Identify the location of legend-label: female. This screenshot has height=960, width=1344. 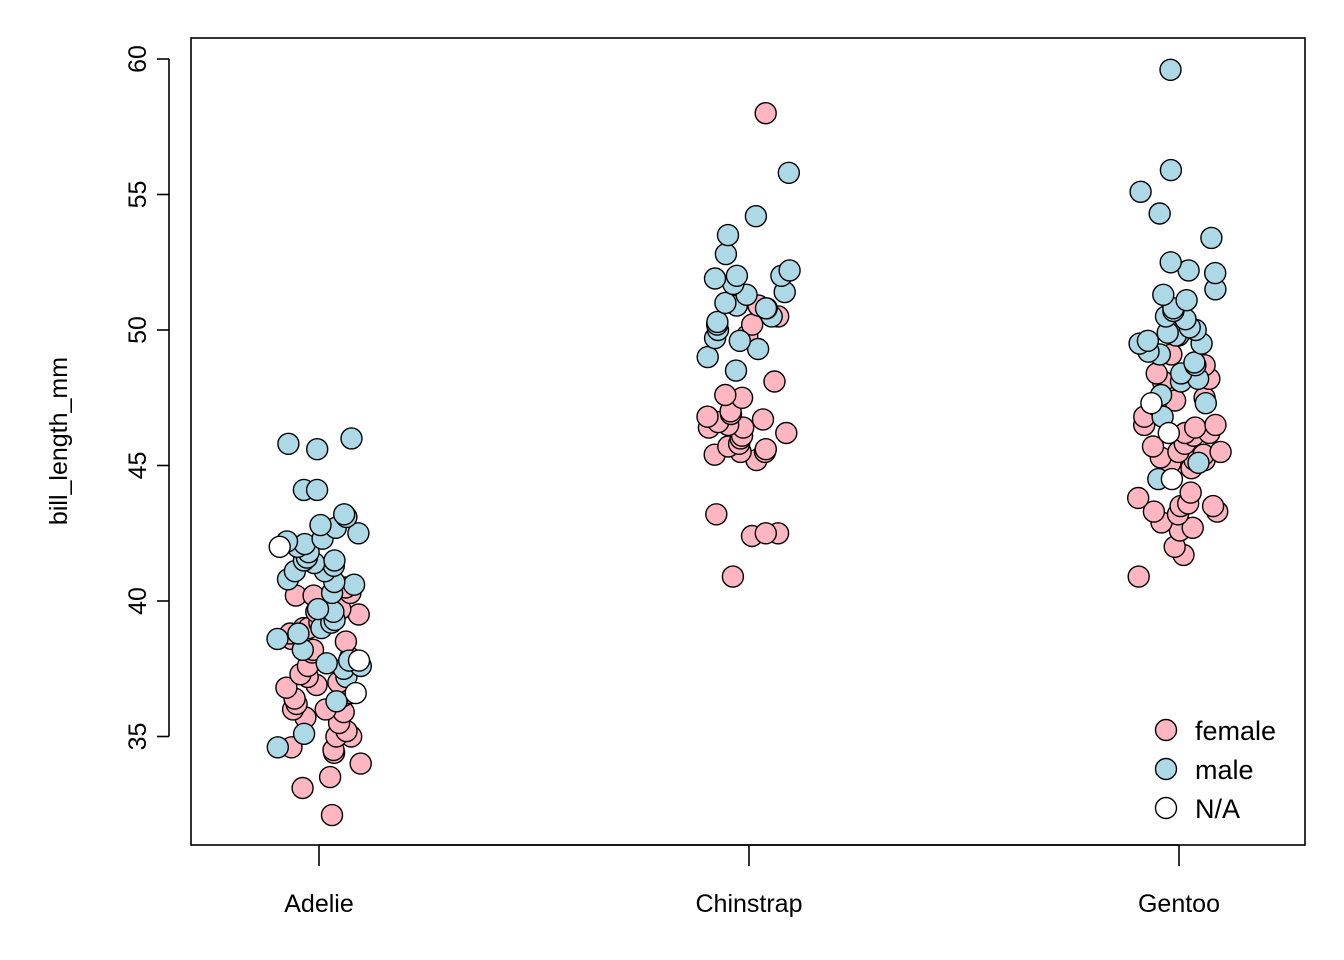
(1235, 731).